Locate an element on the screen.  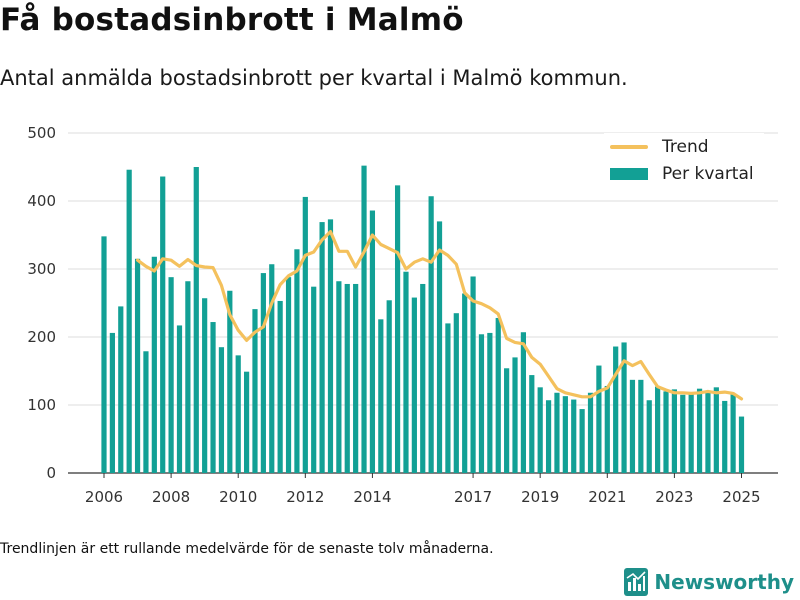
x-tick-label: 2012 is located at coordinates (305, 497).